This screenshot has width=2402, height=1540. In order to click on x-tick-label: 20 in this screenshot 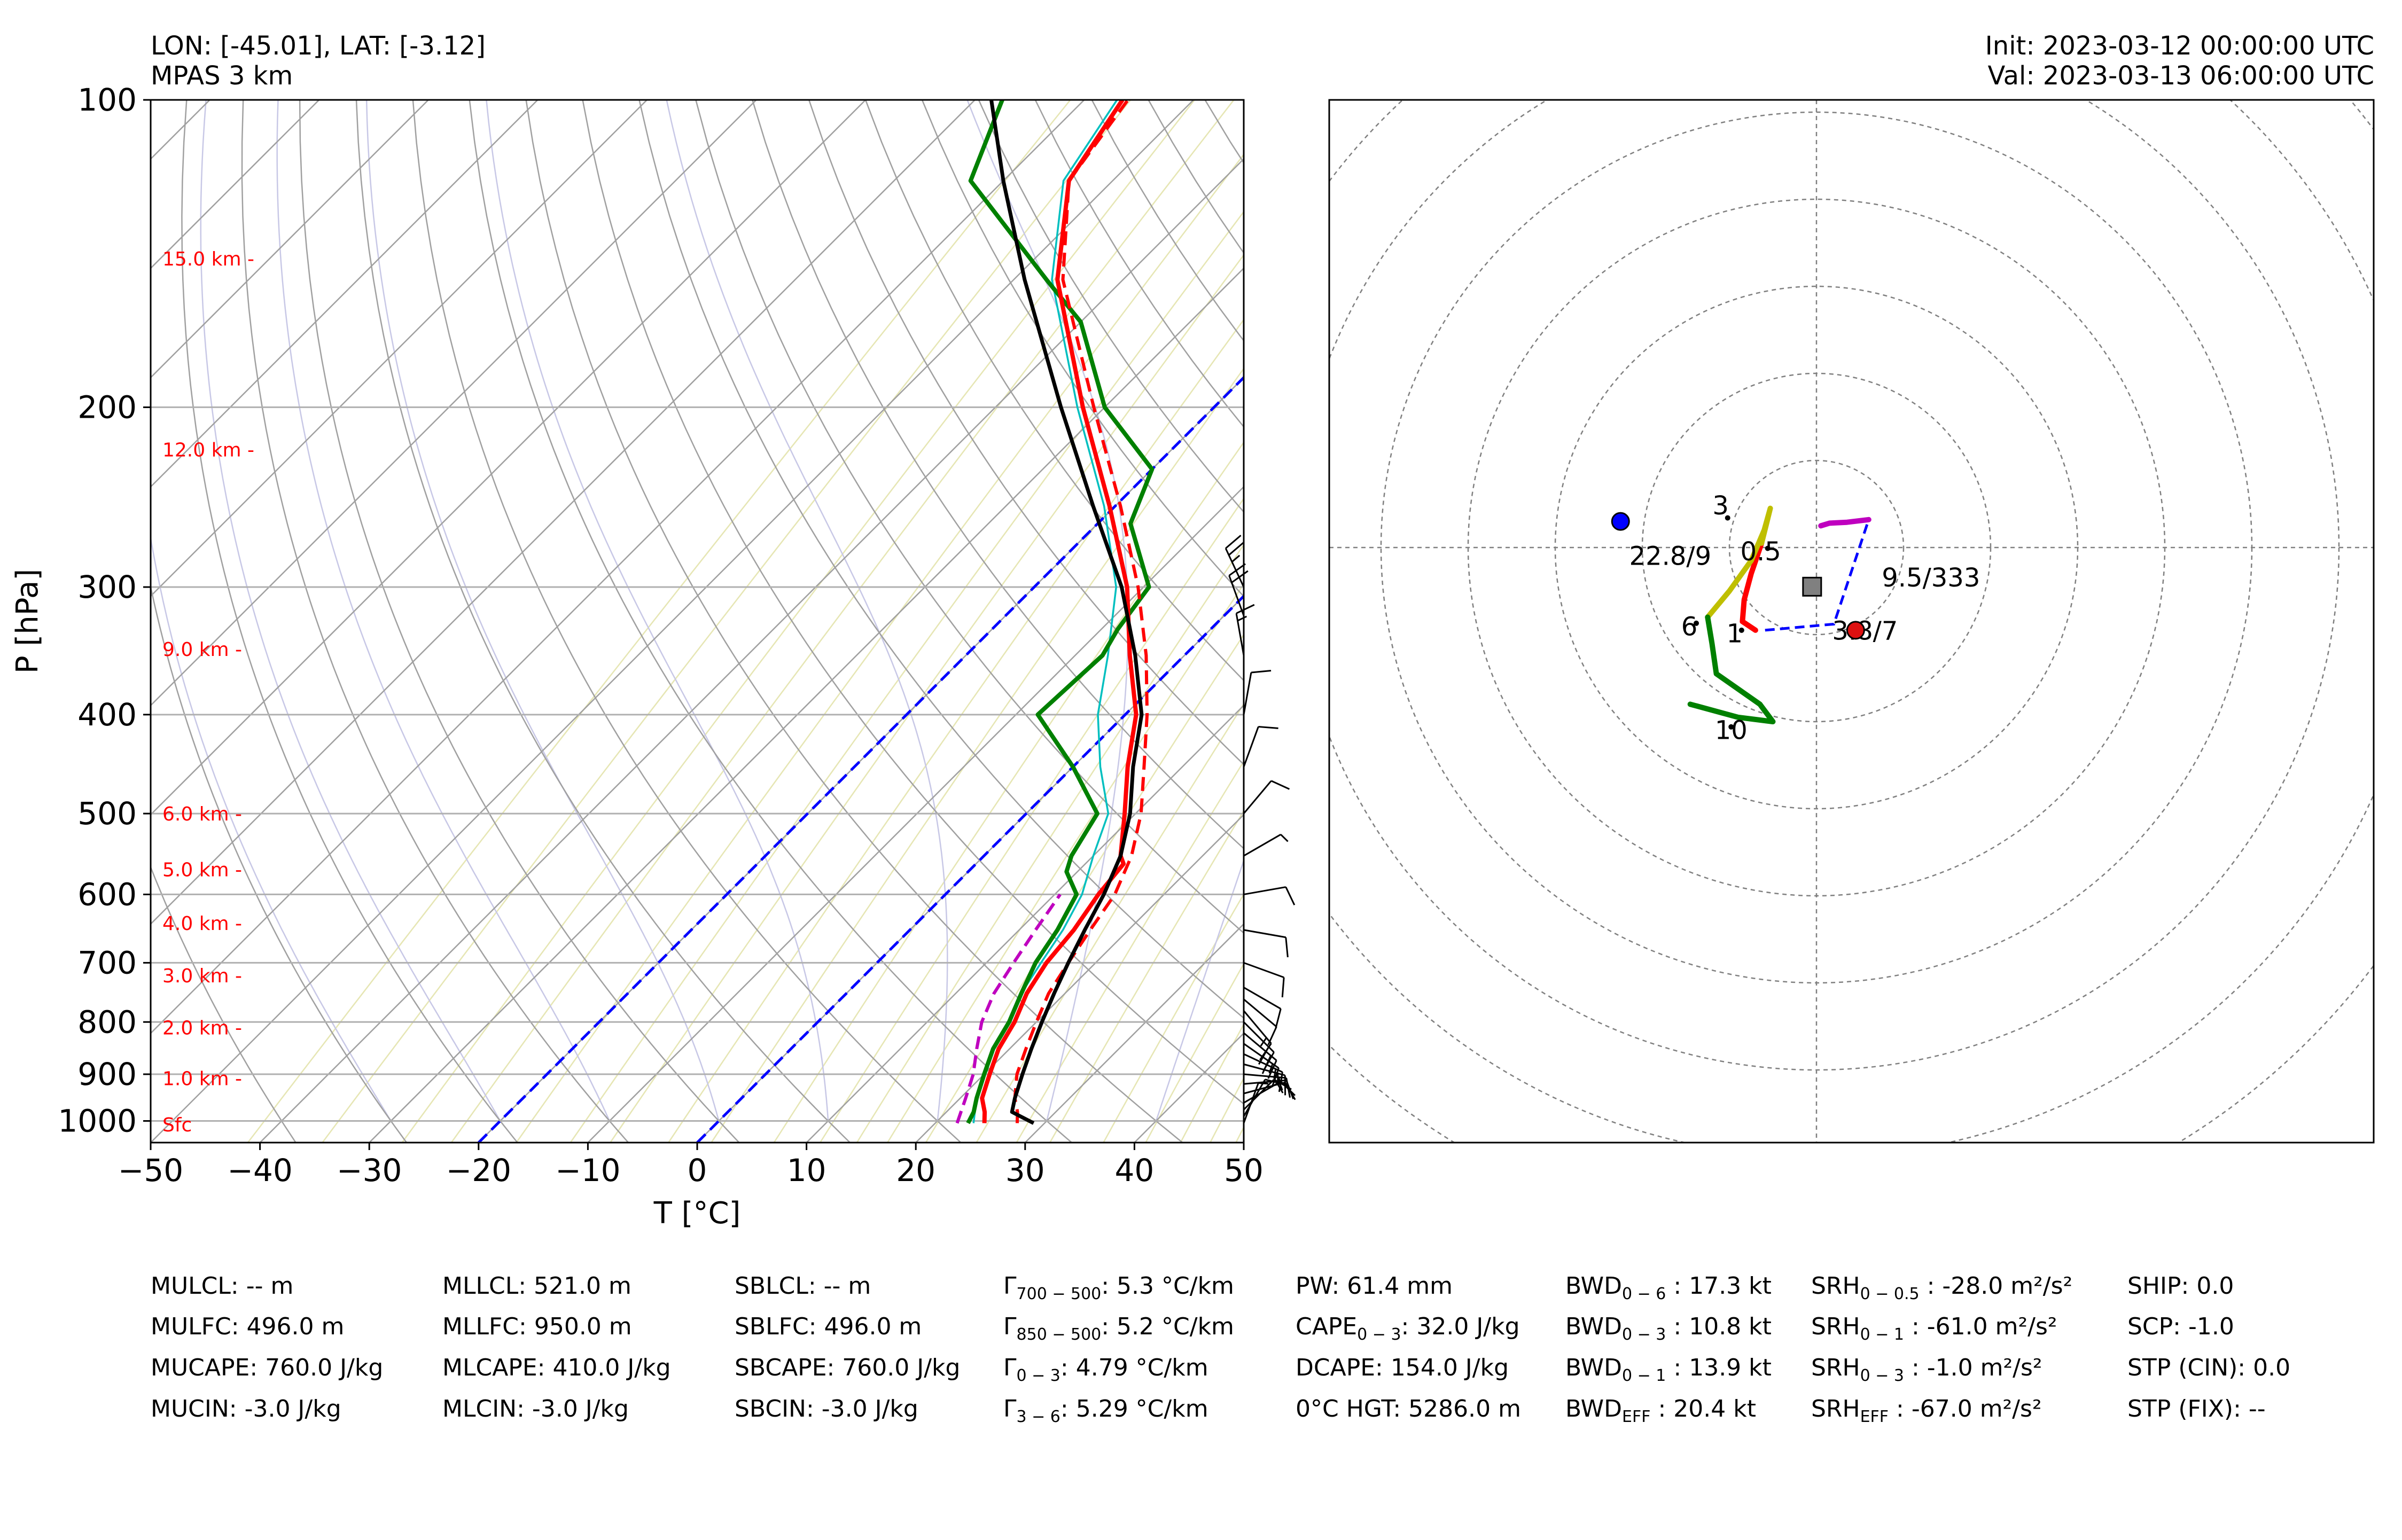, I will do `click(915, 1170)`.